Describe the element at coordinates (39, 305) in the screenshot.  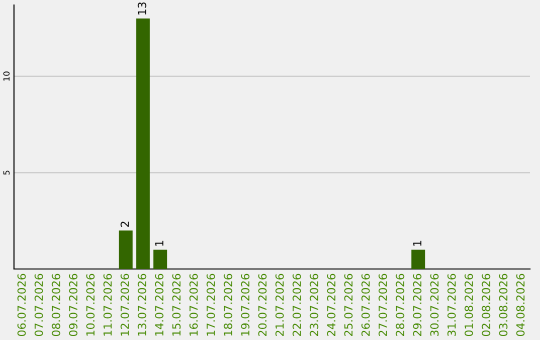
I see `x-tick-label: 07.07.2026` at that location.